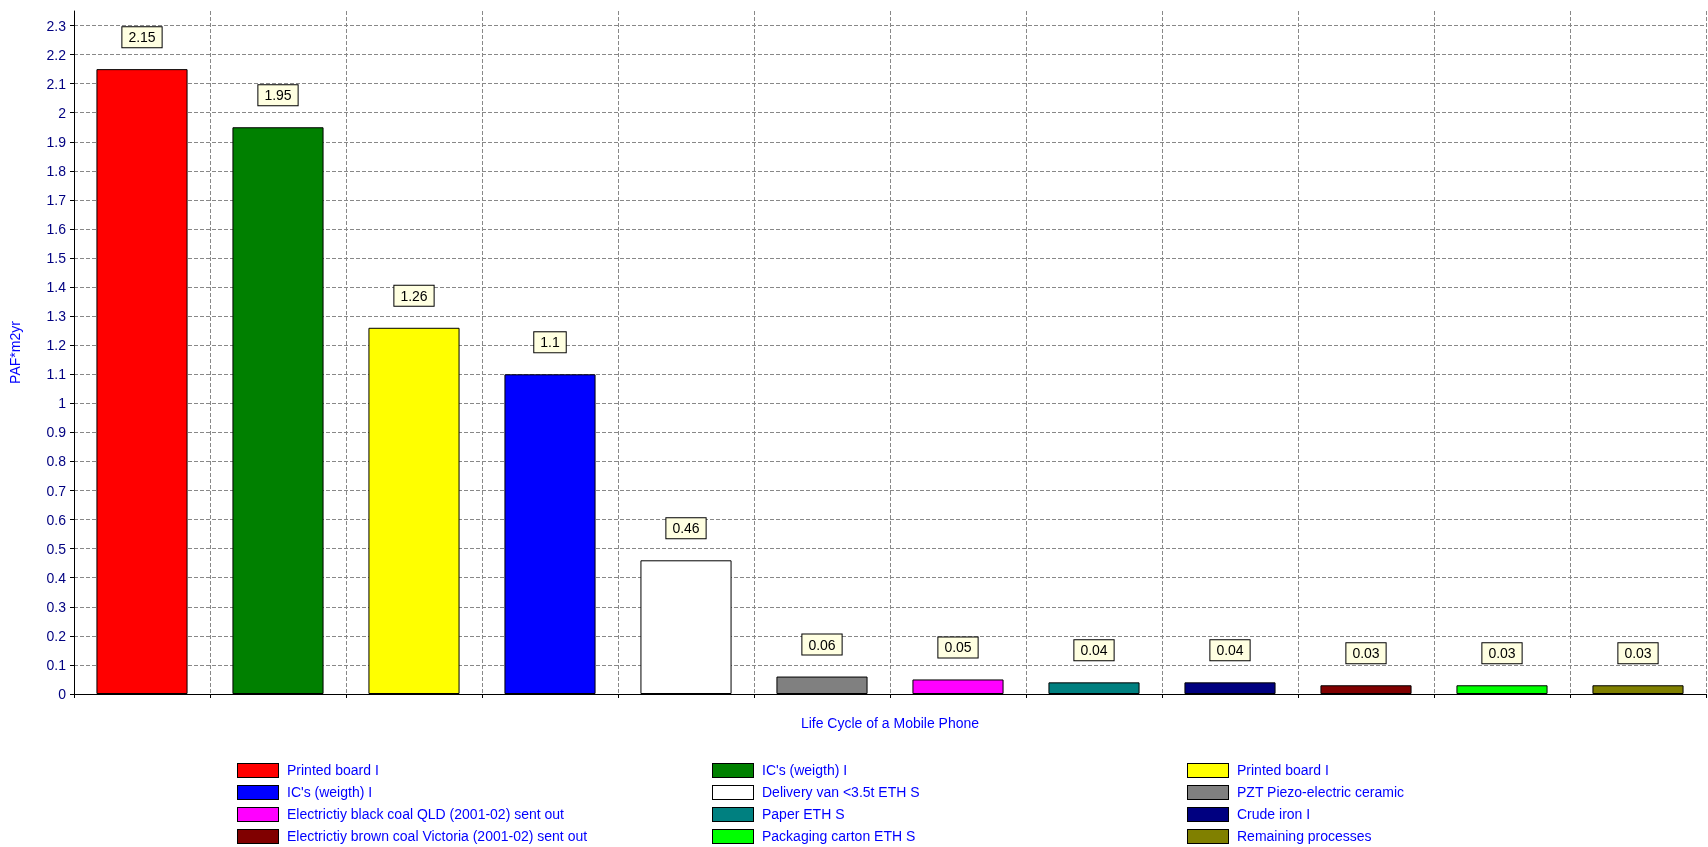 The height and width of the screenshot is (847, 1708). Describe the element at coordinates (56, 490) in the screenshot. I see `y-tick-label: 0.7` at that location.